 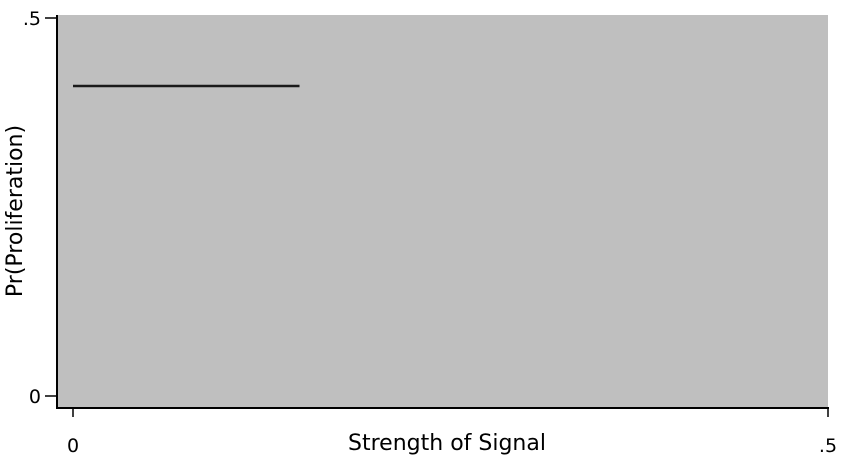 I want to click on y-ticks: 0.5, so click(x=40, y=208).